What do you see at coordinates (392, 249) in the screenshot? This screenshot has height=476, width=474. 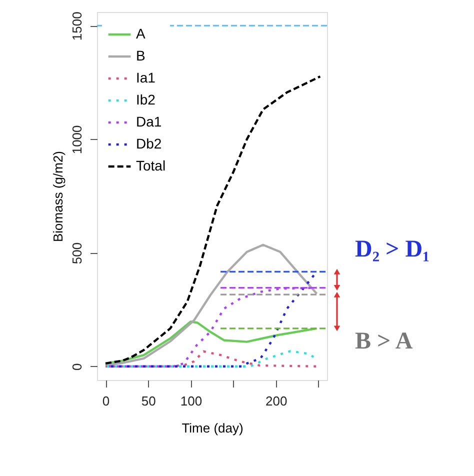 I see `text: D₂ > D₁` at bounding box center [392, 249].